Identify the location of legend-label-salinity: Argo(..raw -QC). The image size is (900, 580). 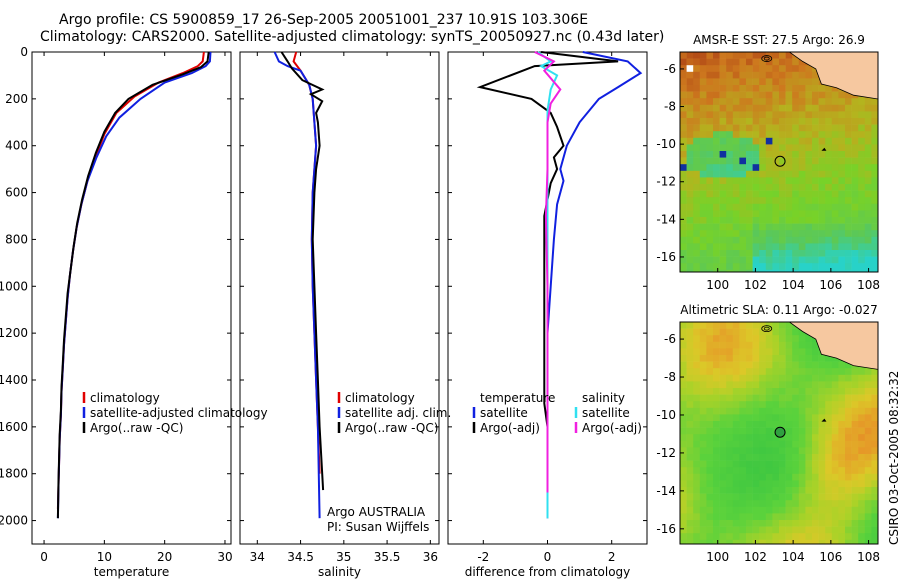
(391, 428).